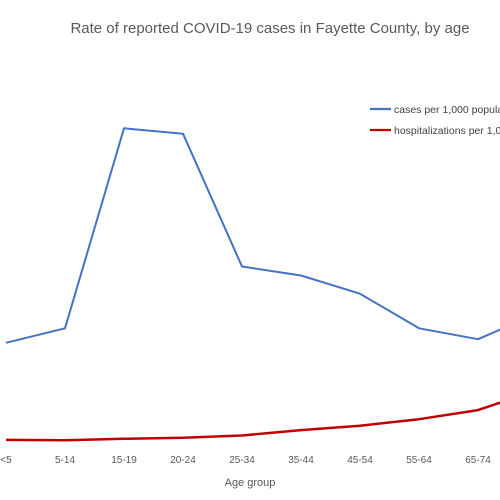 The width and height of the screenshot is (500, 500). What do you see at coordinates (183, 460) in the screenshot?
I see `x-tick-label: 20-24` at bounding box center [183, 460].